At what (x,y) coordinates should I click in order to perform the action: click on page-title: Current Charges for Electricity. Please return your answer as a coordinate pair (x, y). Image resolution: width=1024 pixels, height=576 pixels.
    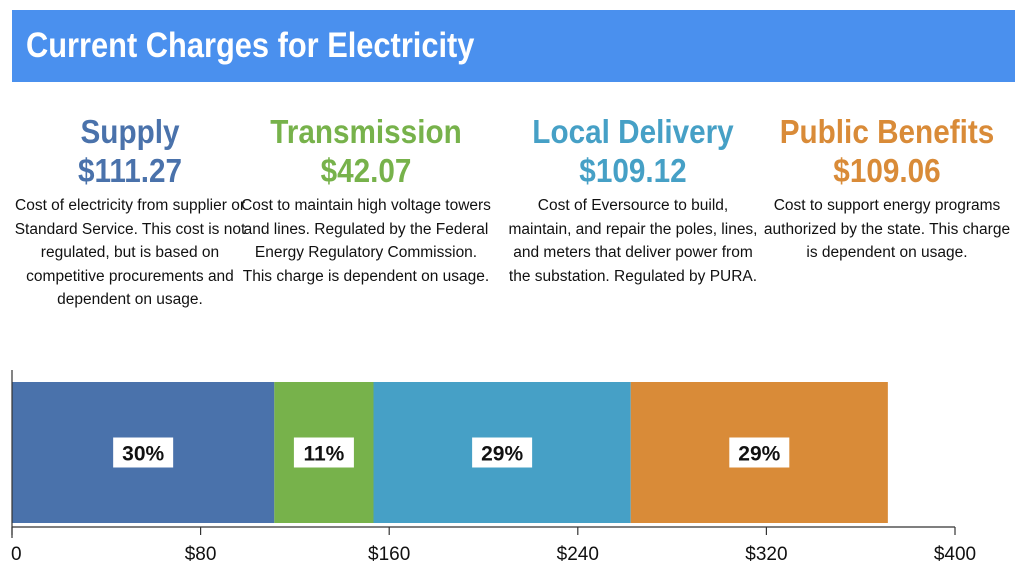
    Looking at the image, I should click on (250, 45).